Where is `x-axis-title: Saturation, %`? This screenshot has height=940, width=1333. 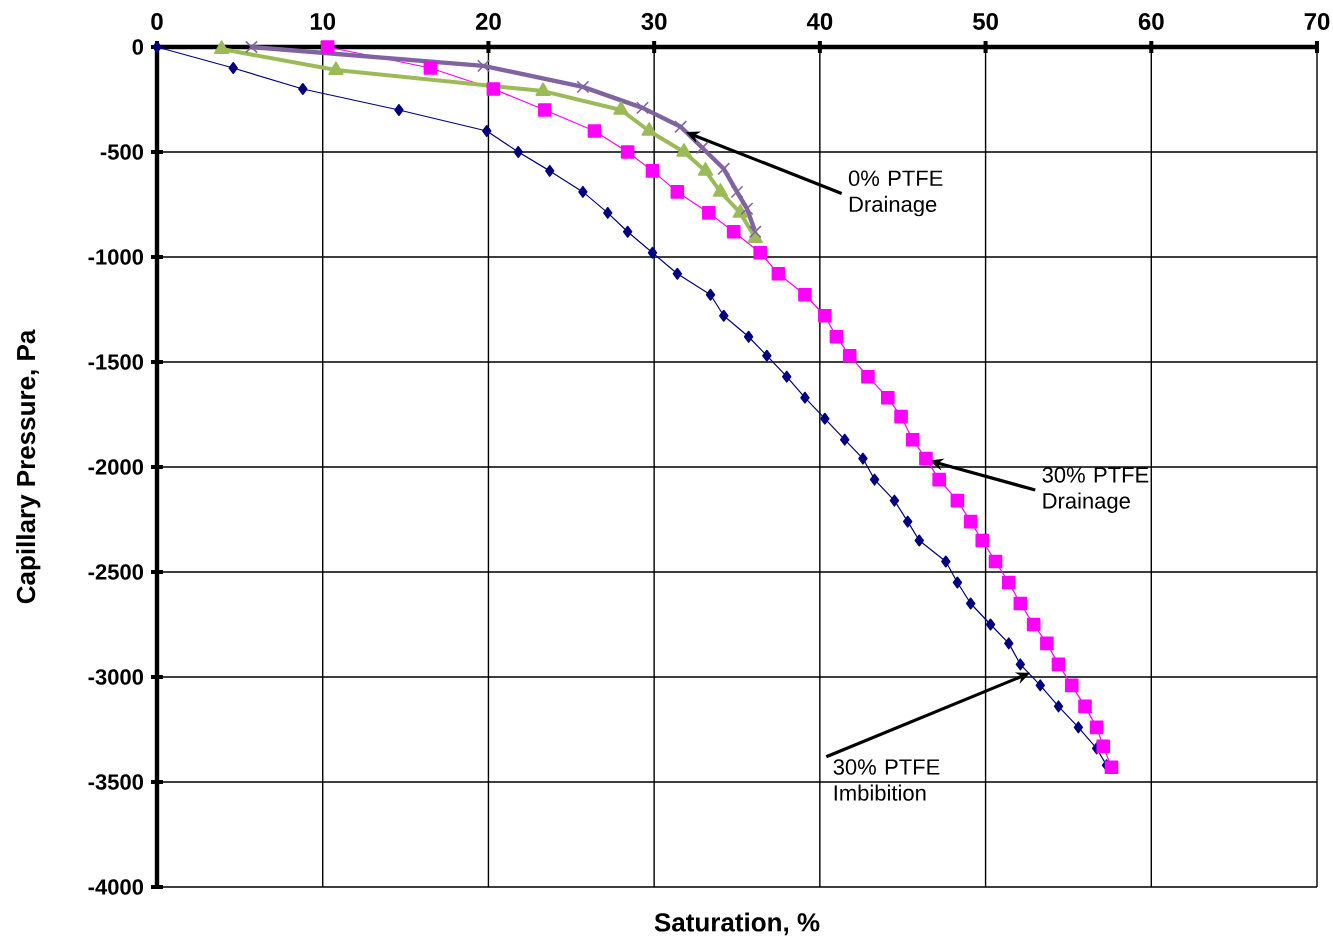
x-axis-title: Saturation, % is located at coordinates (737, 924).